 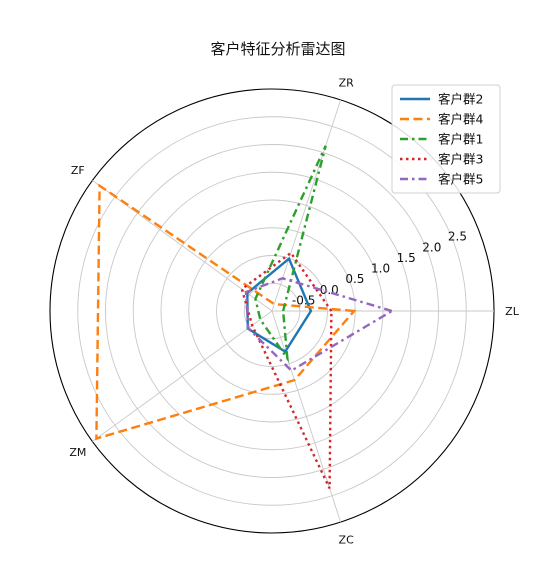 I want to click on spoke-zr, so click(x=306, y=205).